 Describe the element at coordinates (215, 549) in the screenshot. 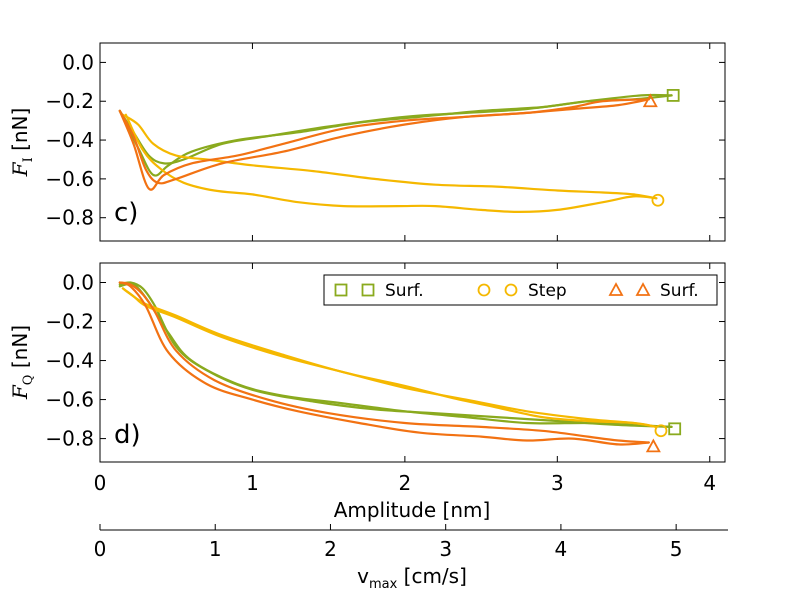

I see `velocity-tick-label: 1` at that location.